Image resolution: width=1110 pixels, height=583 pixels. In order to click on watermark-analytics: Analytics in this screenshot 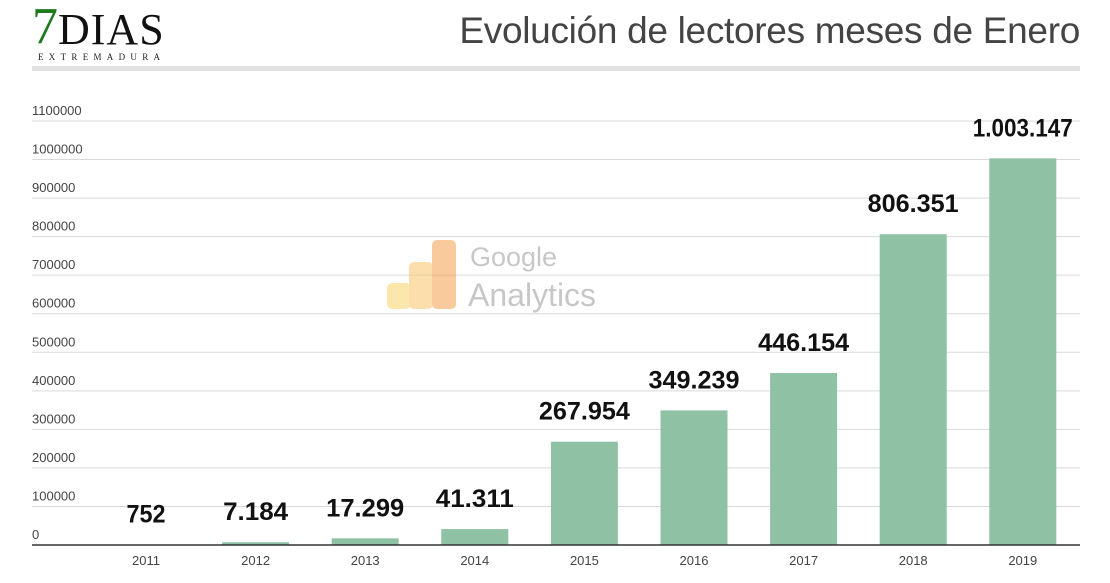, I will do `click(532, 295)`.